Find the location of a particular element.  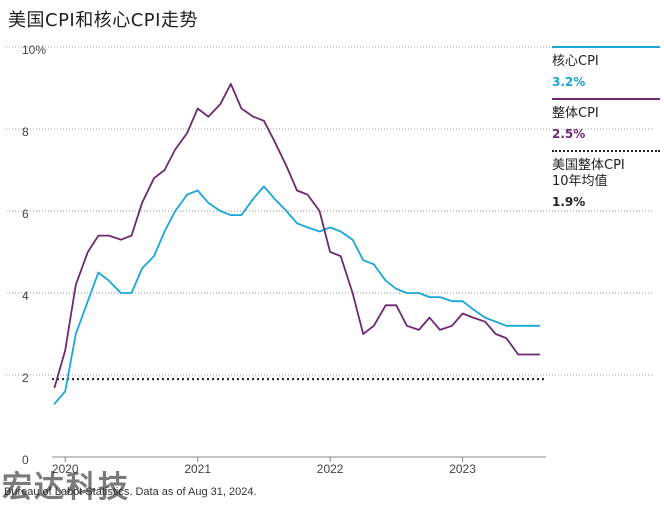

x-tick-label: 2020 is located at coordinates (65, 469).